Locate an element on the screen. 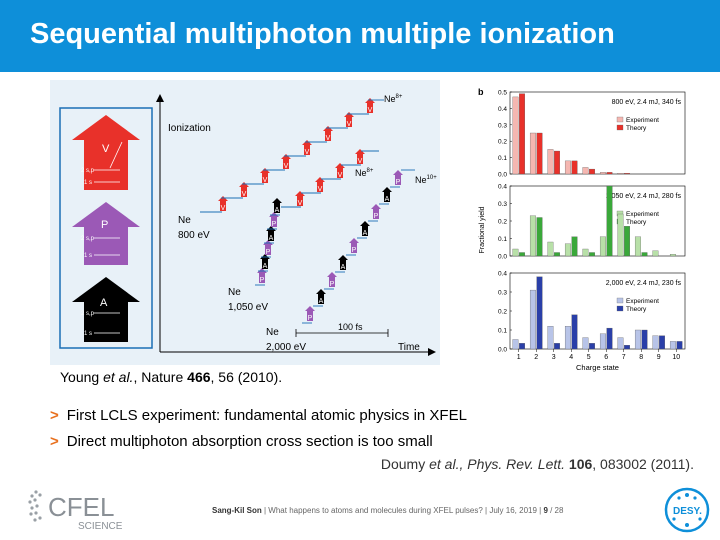  axis-time-label: Time is located at coordinates (409, 347).